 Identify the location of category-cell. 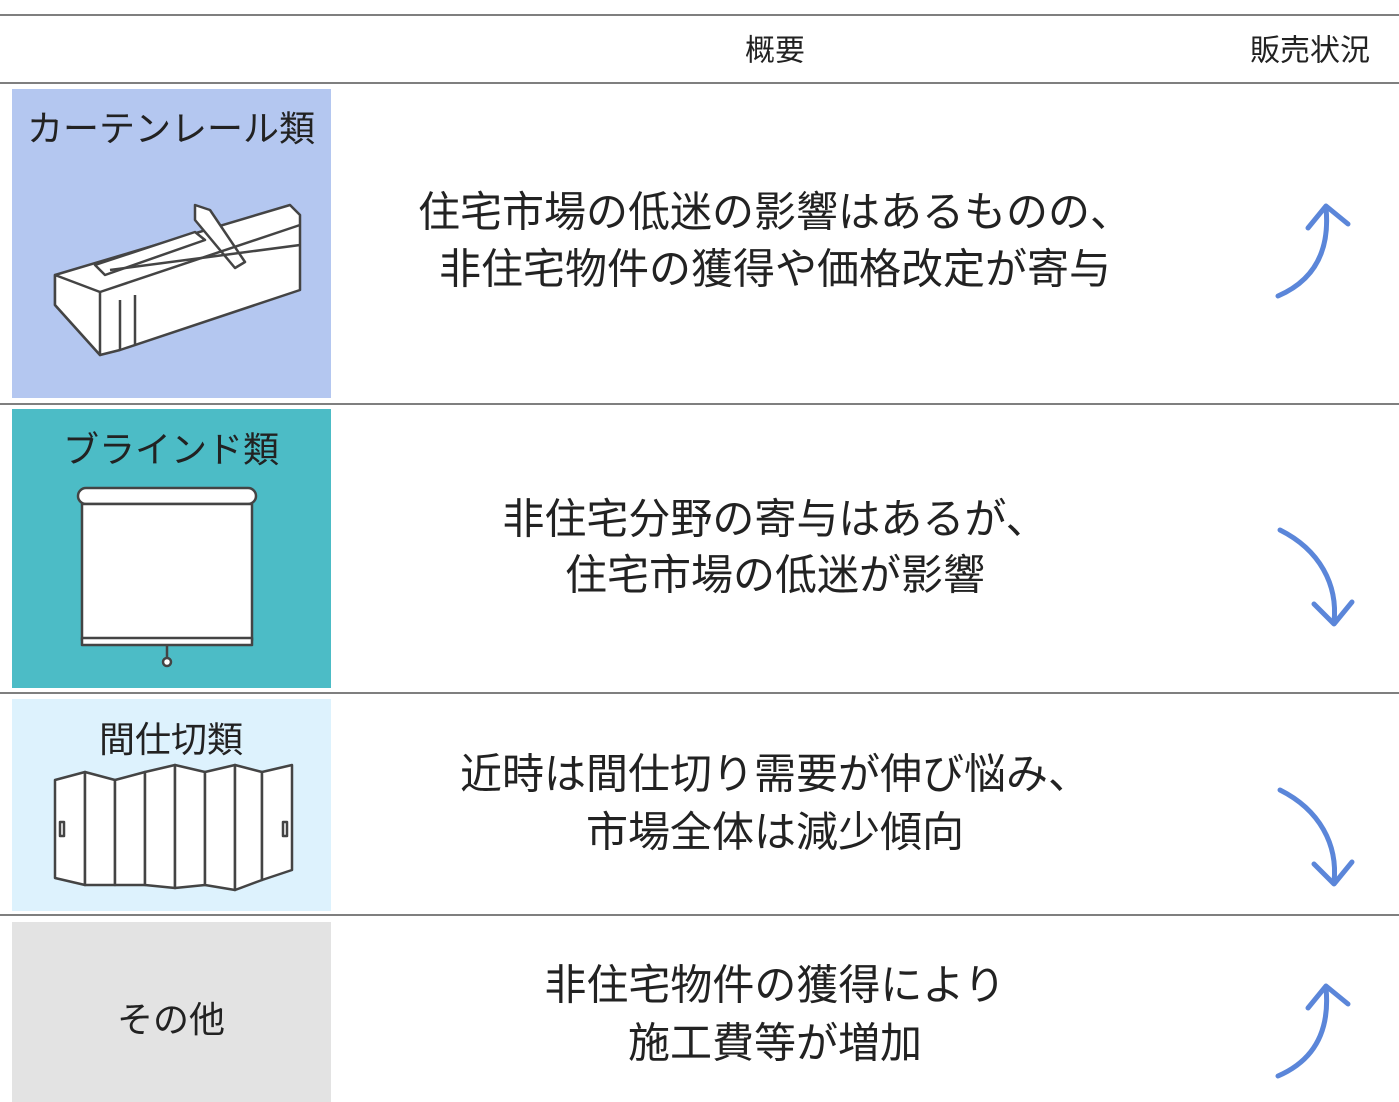
(171, 1012).